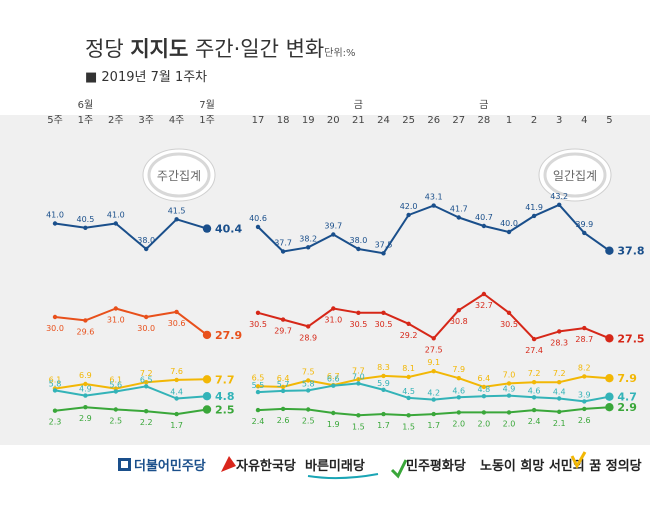 This screenshot has width=650, height=517. Describe the element at coordinates (509, 374) in the screenshot. I see `daily-label-jeongui-10: 7.0` at that location.